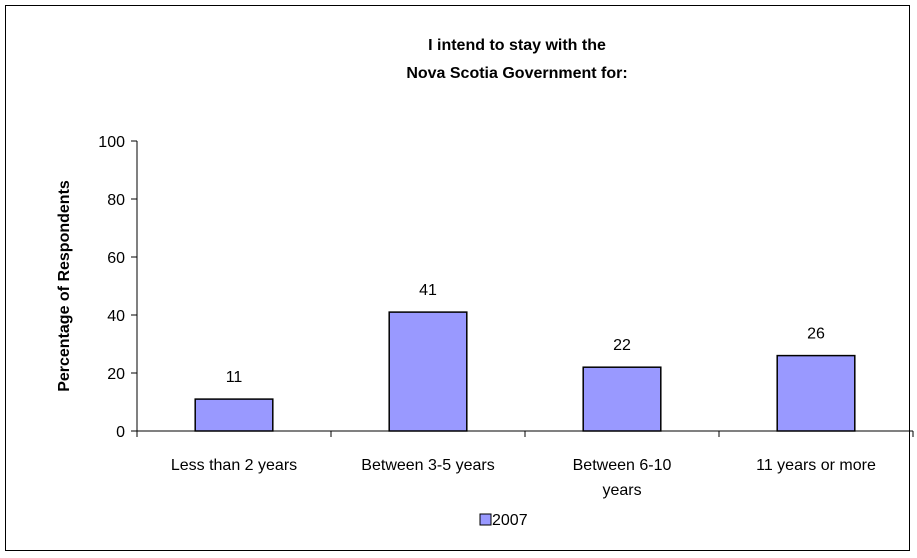 This screenshot has width=917, height=558. I want to click on data-label: 11, so click(234, 377).